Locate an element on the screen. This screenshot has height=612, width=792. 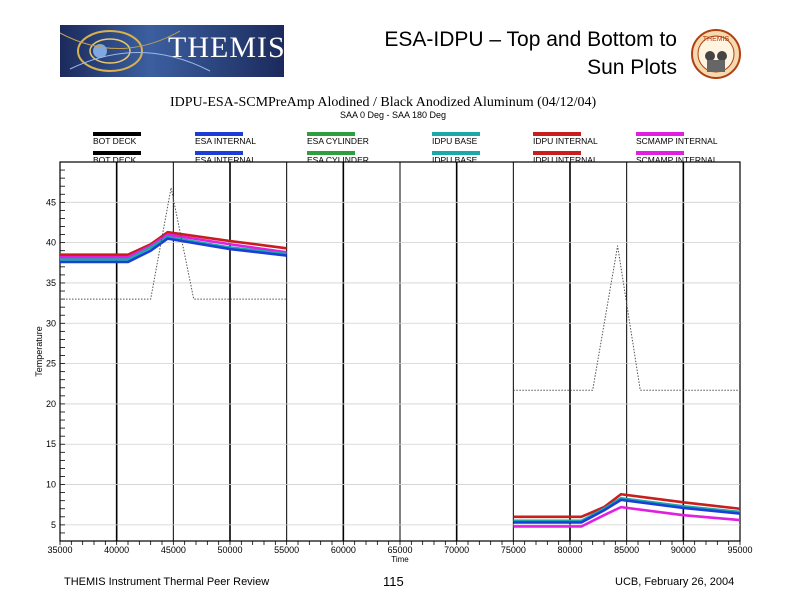
x-tick-label: 95000 is located at coordinates (739, 550).